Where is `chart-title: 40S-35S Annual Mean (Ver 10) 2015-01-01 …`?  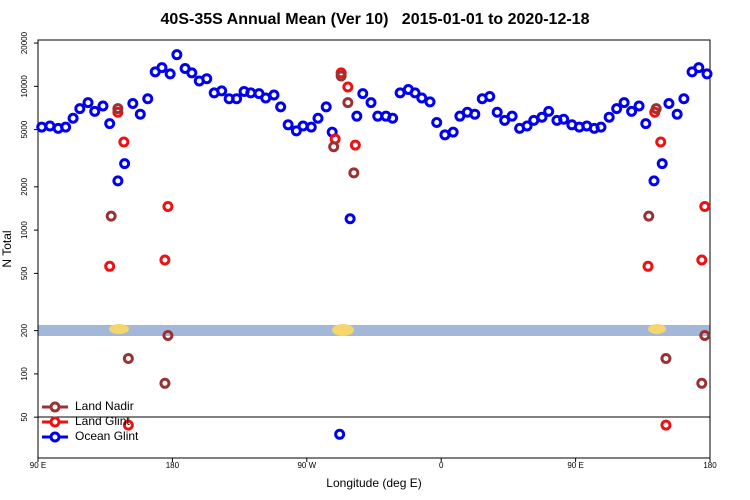 chart-title: 40S-35S Annual Mean (Ver 10) 2015-01-01 … is located at coordinates (375, 19).